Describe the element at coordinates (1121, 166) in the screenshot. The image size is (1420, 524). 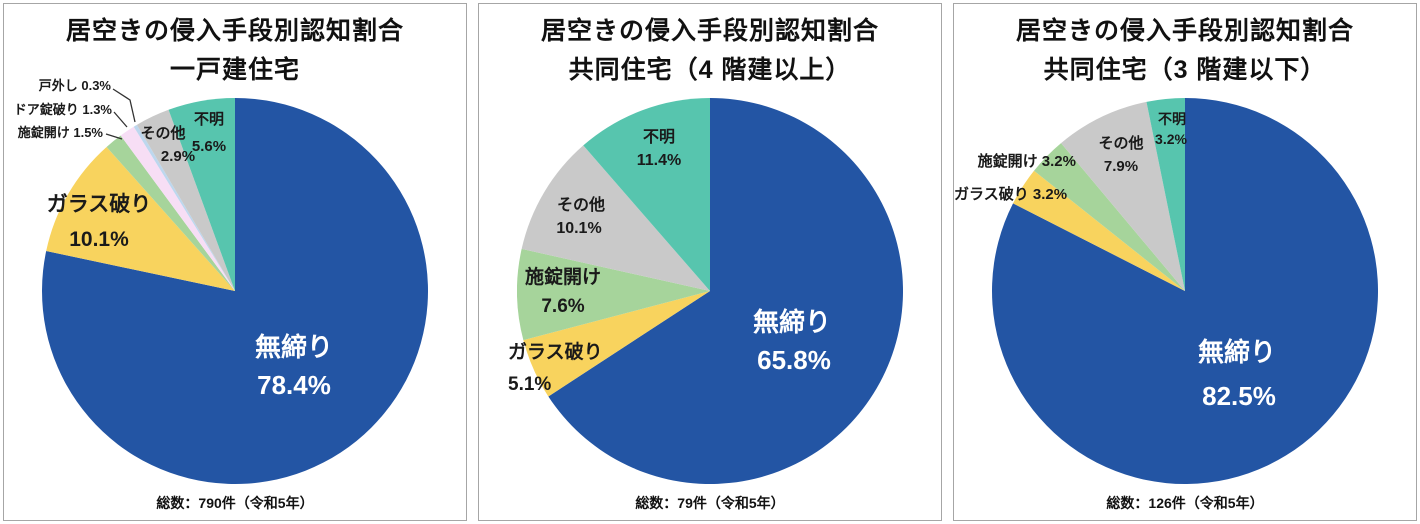
I see `slice-pct-sonota: 7.9%` at that location.